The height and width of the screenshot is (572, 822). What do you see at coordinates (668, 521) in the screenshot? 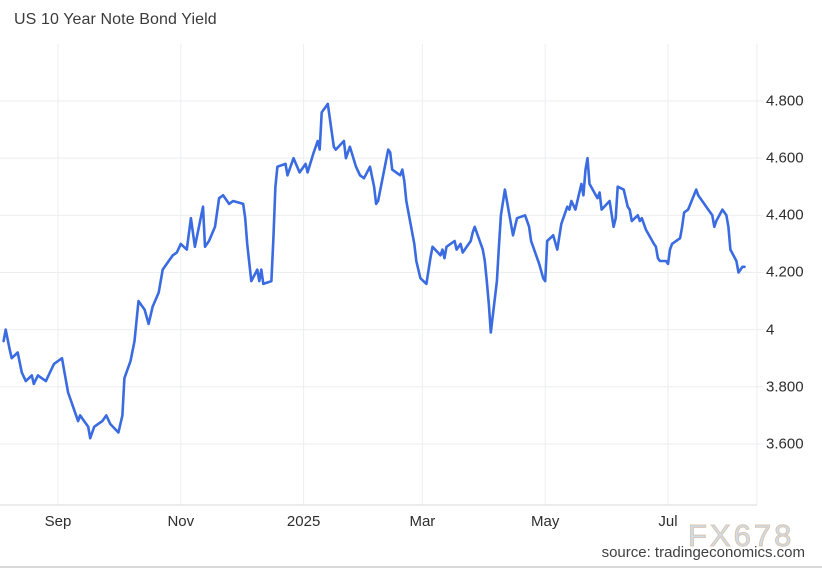
I see `x-tick-label: Jul` at bounding box center [668, 521].